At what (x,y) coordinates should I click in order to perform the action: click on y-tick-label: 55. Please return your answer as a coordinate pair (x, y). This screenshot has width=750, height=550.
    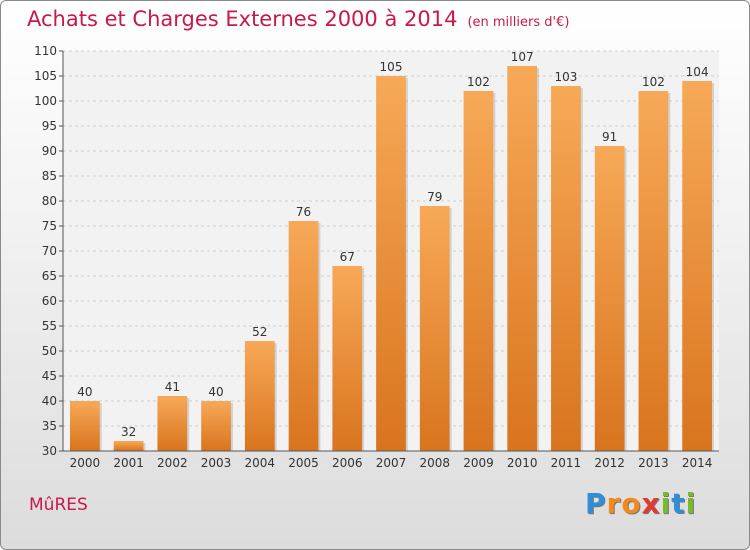
    Looking at the image, I should click on (49, 326).